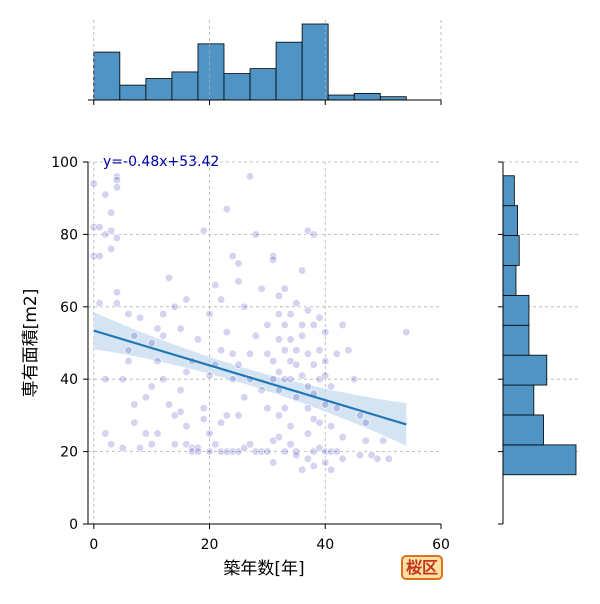 This screenshot has height=604, width=600. What do you see at coordinates (31, 343) in the screenshot?
I see `y-axis-label: 専有面積[m2]` at bounding box center [31, 343].